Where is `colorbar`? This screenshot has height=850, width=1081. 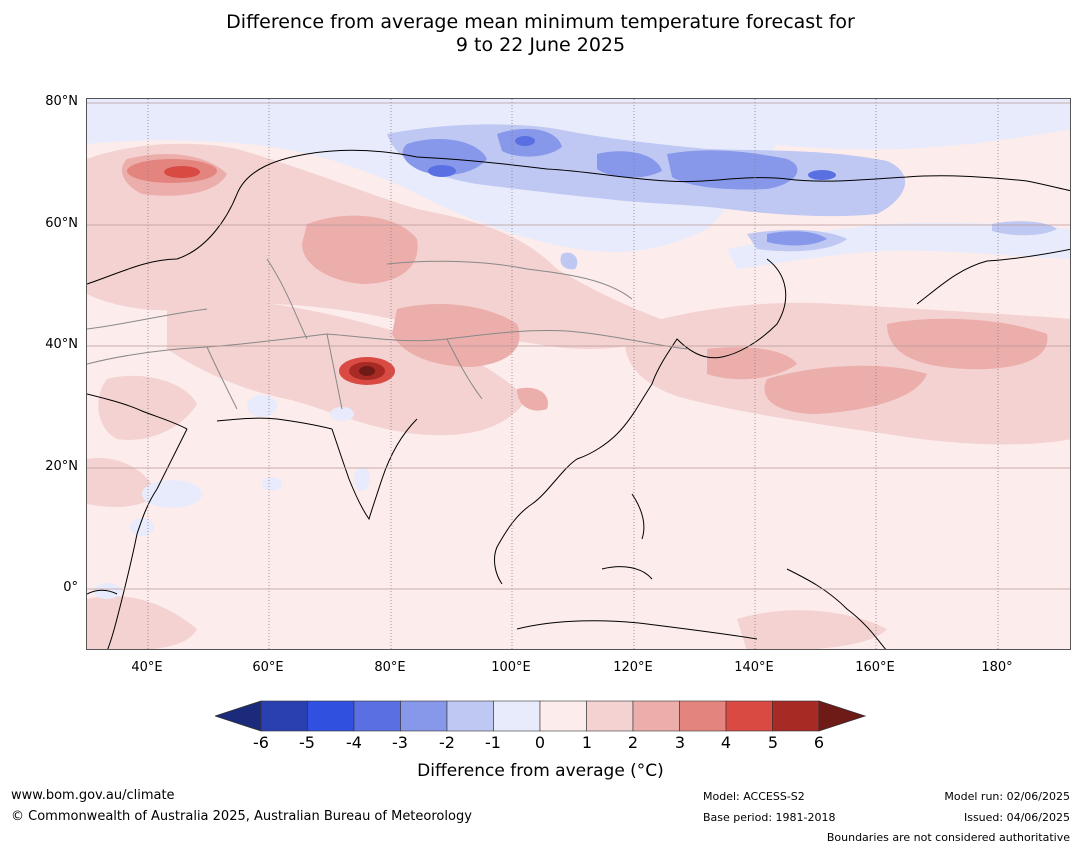
colorbar is located at coordinates (541, 716).